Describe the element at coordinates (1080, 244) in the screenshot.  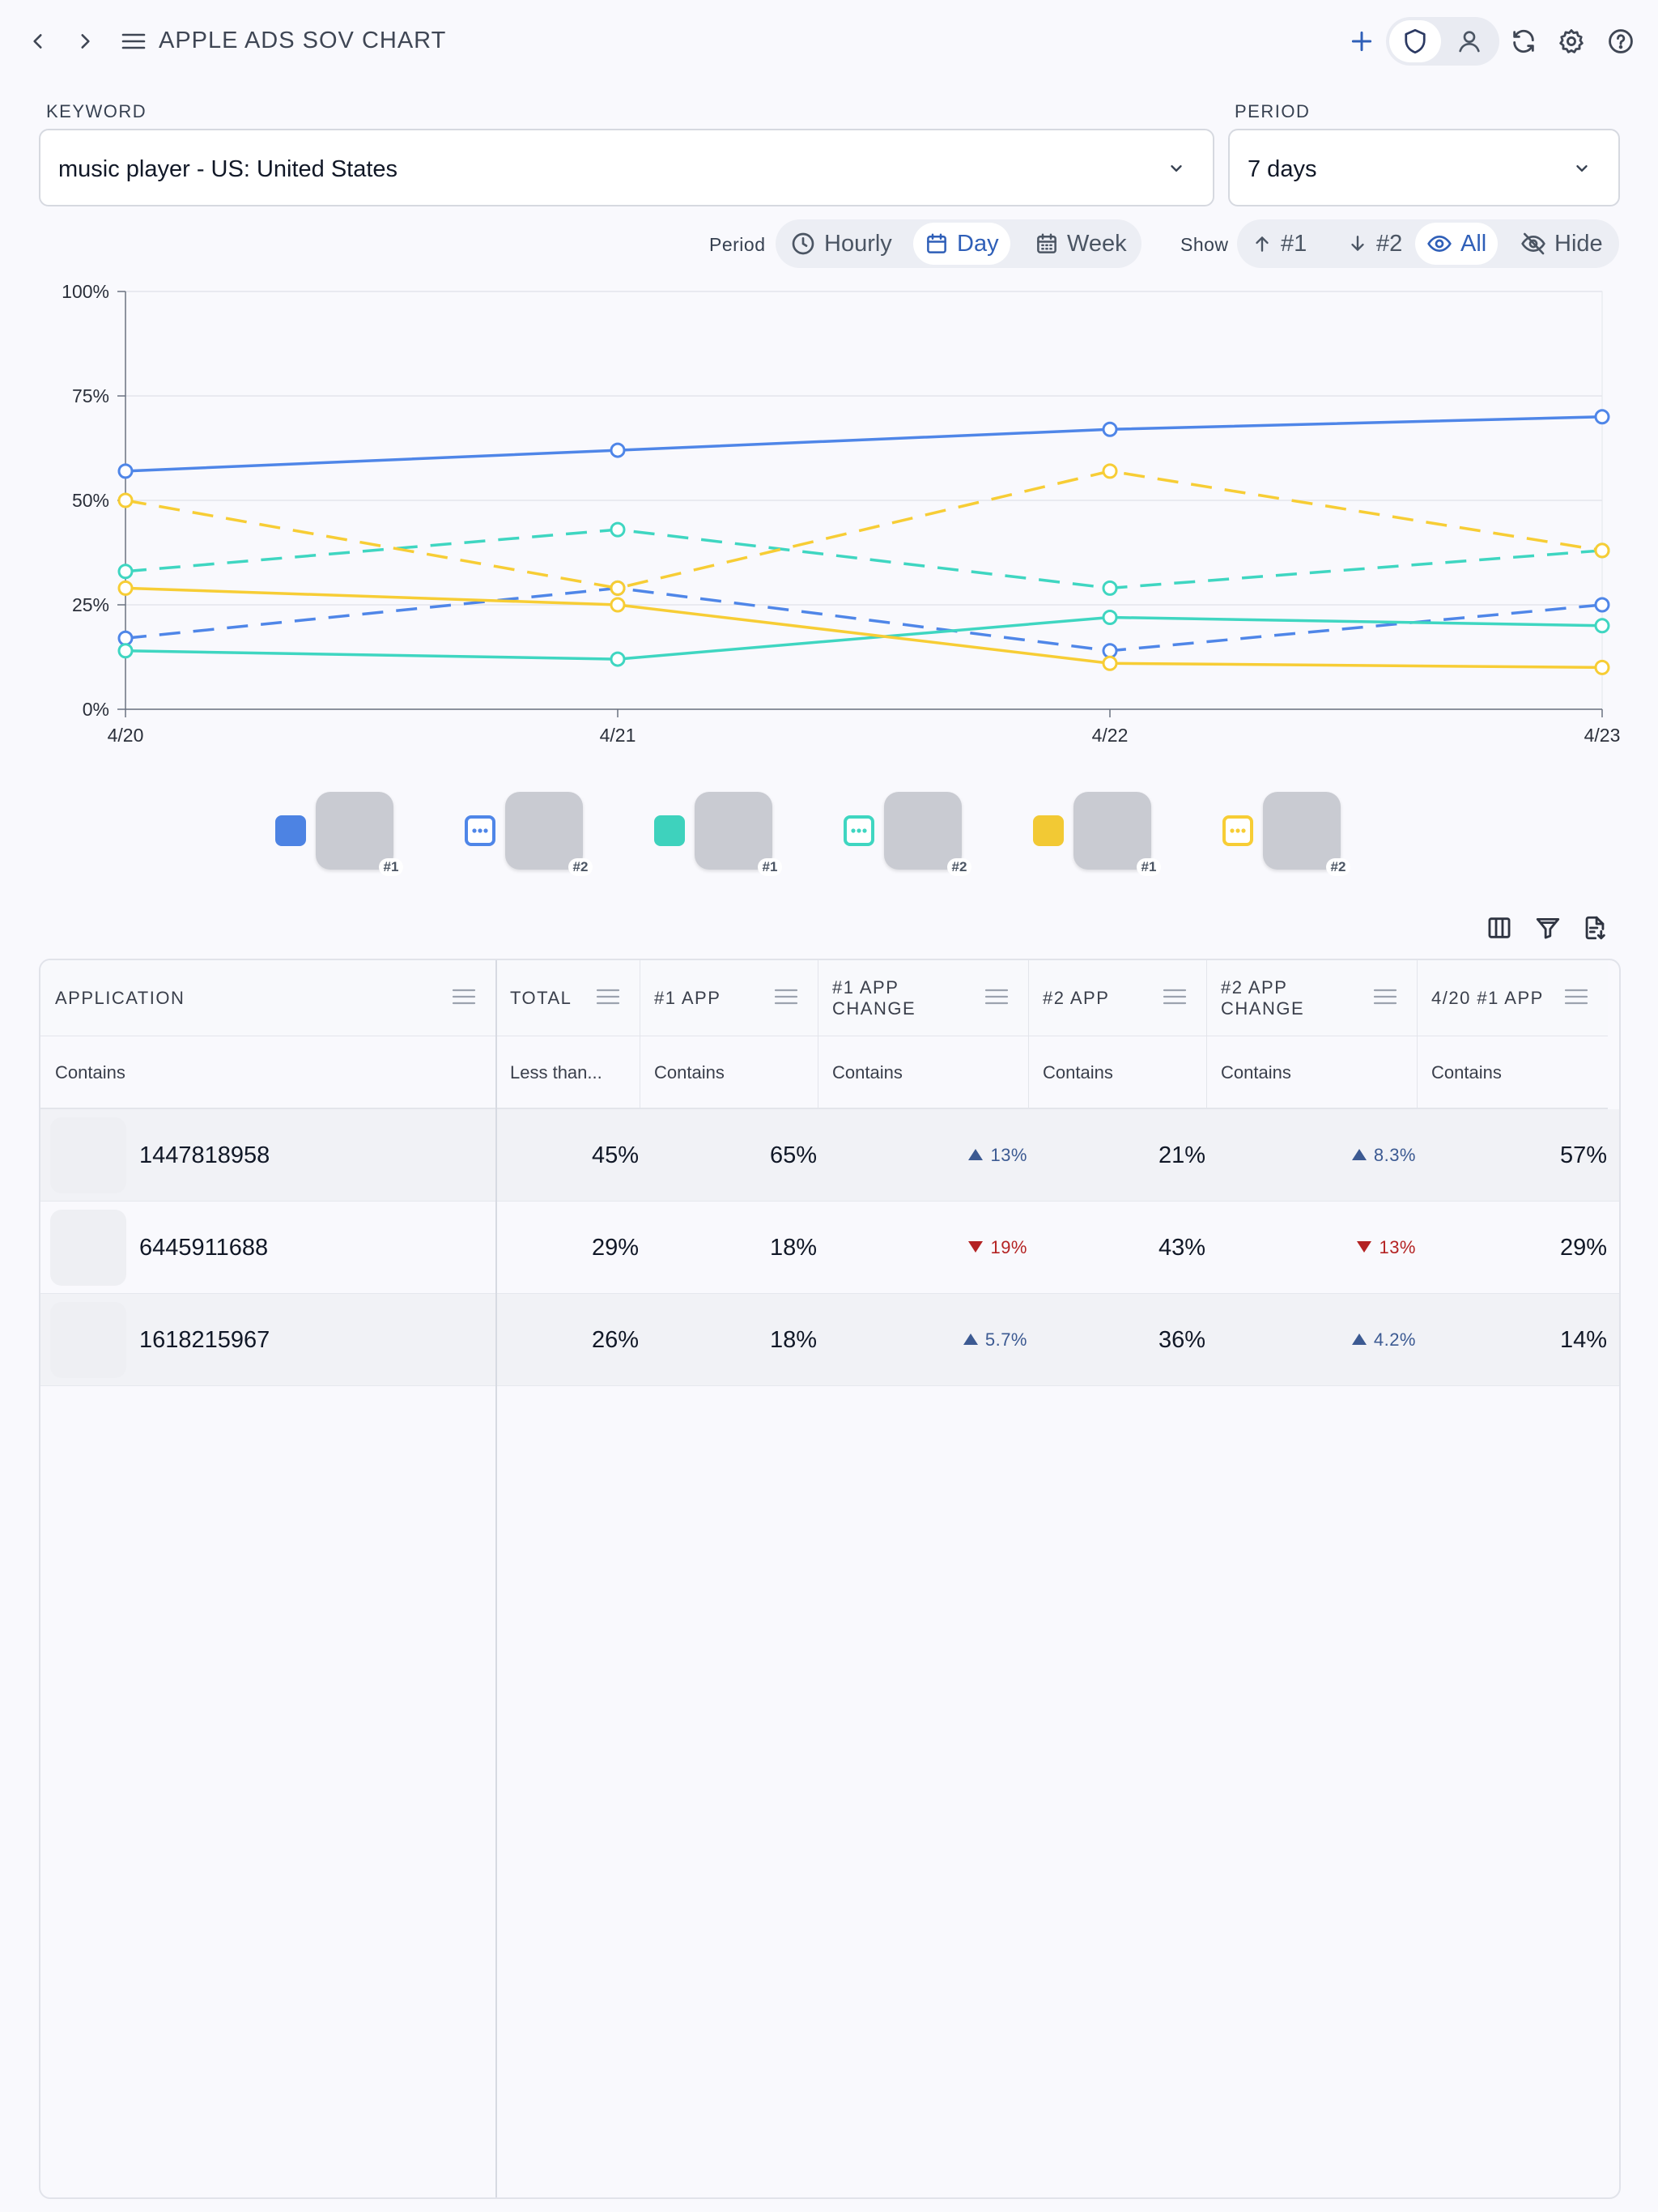
I see `seg-week: Week` at that location.